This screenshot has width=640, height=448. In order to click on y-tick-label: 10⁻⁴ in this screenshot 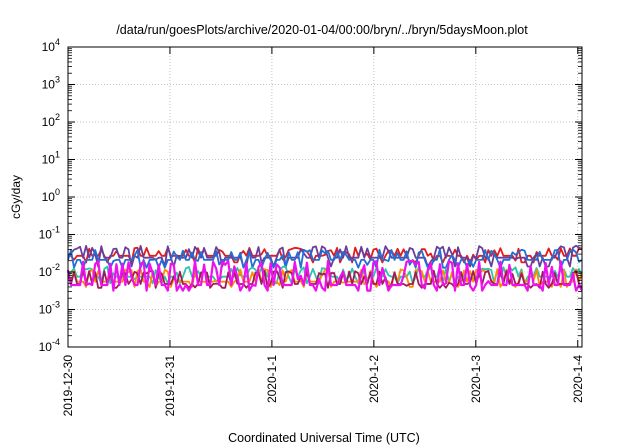, I will do `click(49, 345)`.